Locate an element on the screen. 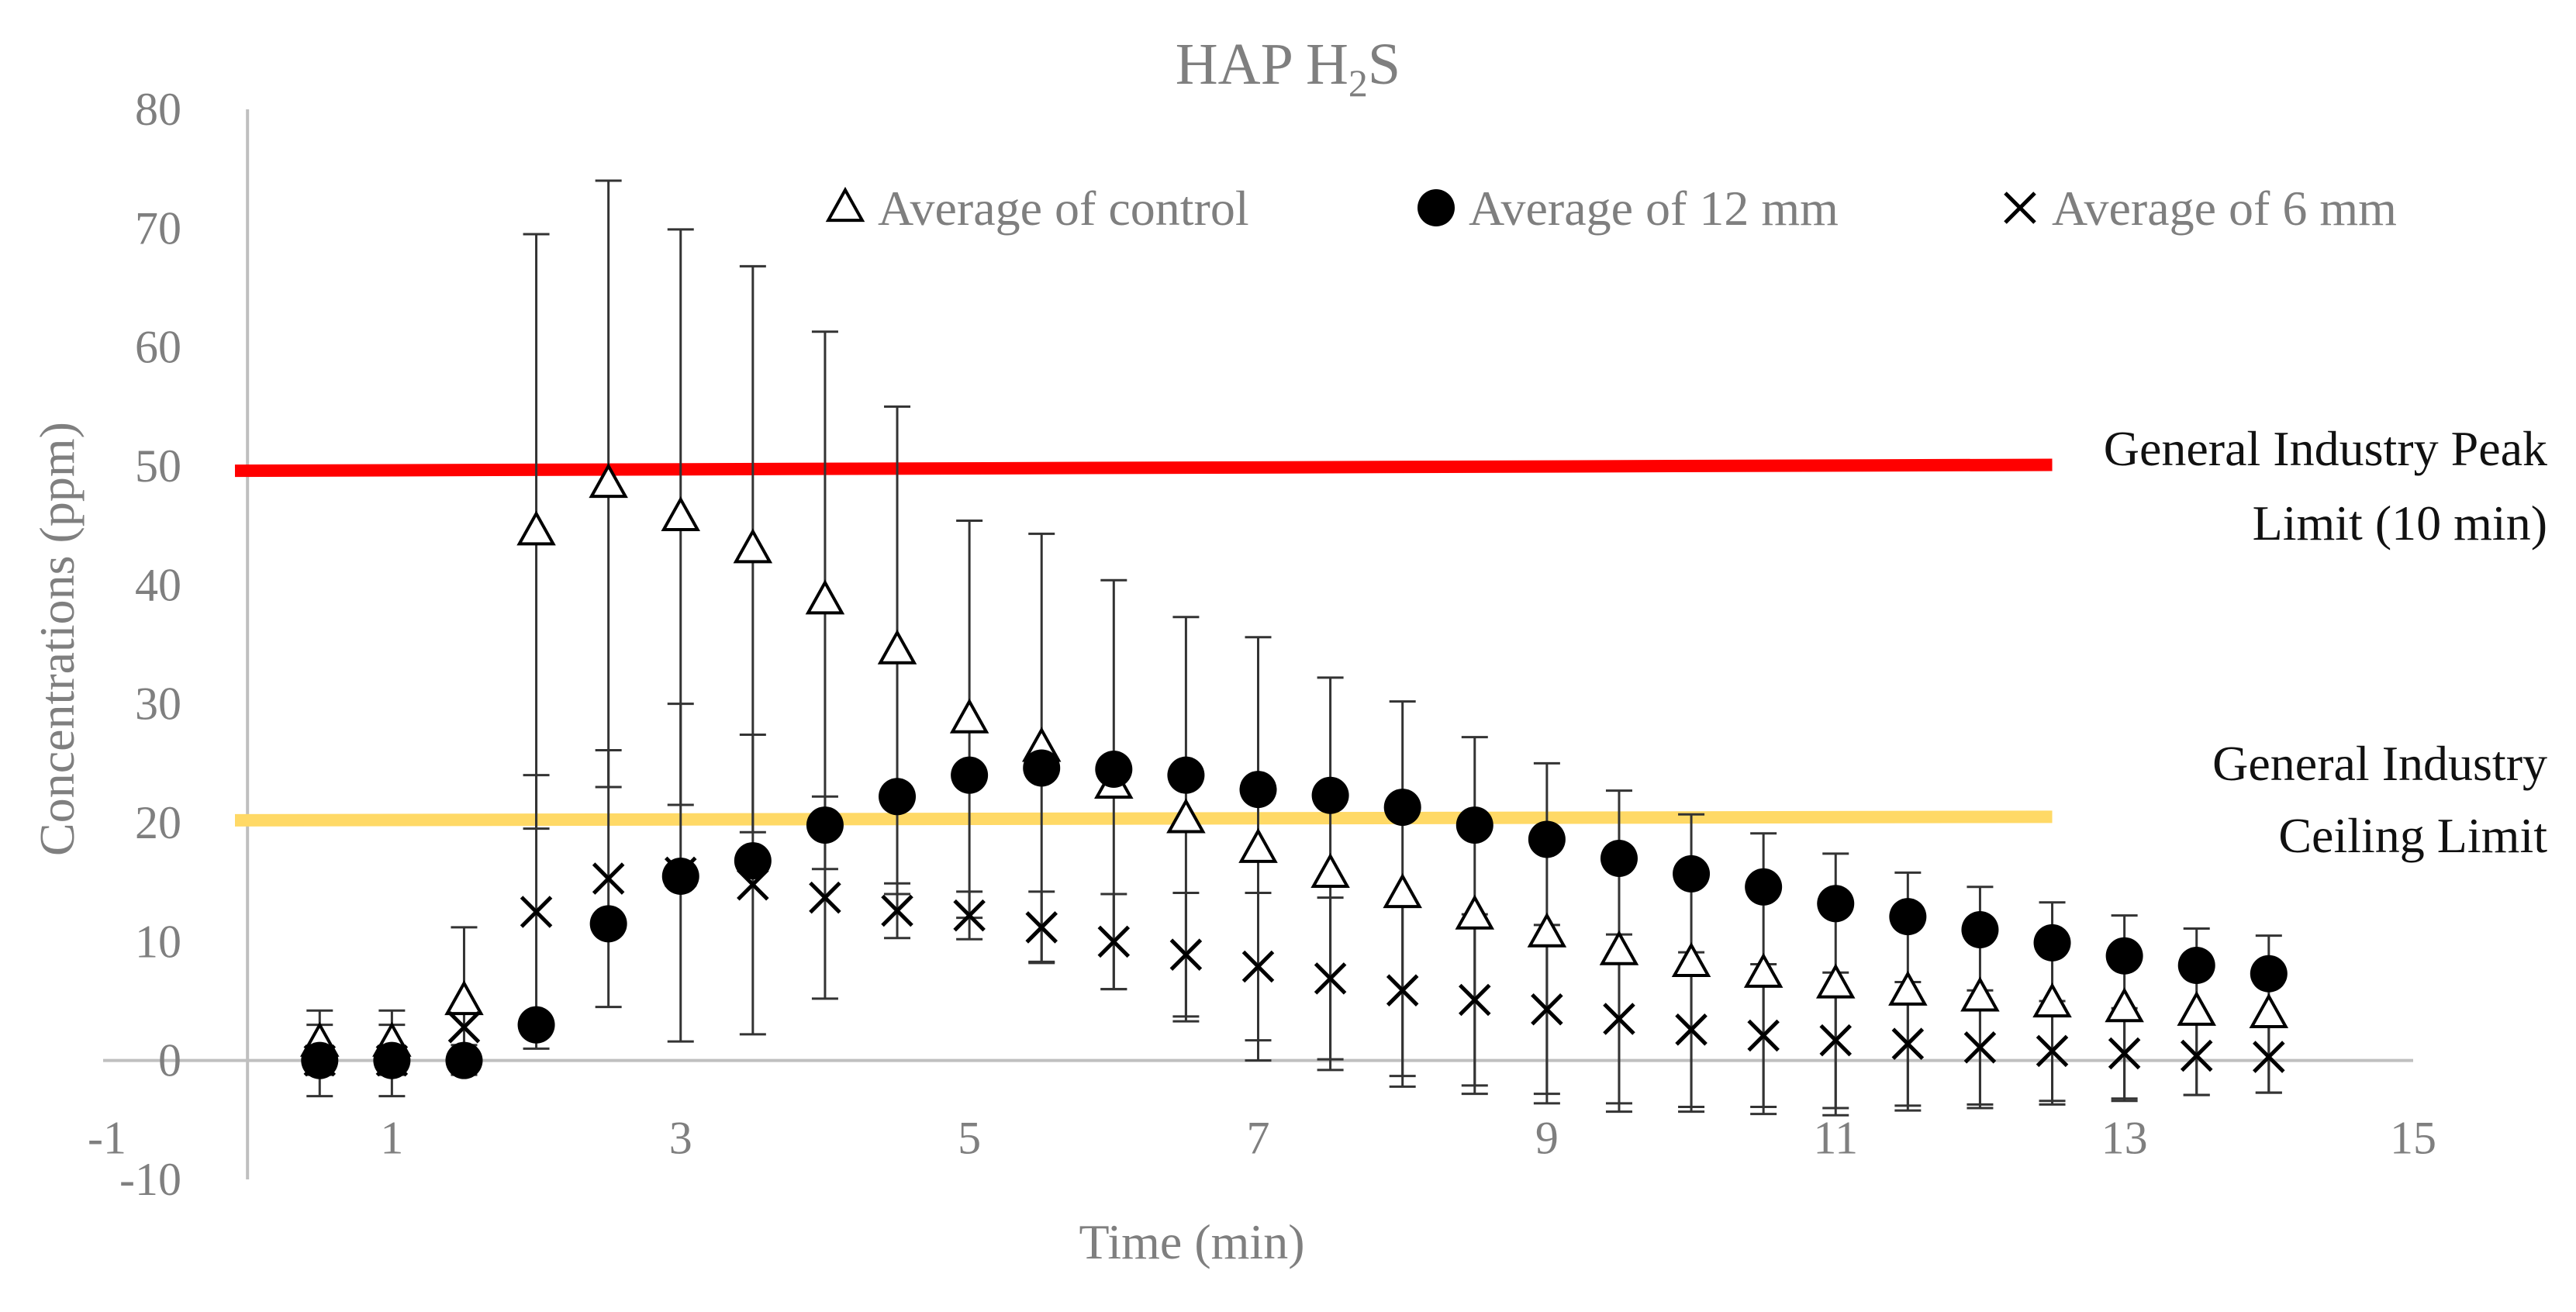 This screenshot has width=2576, height=1312. x-tick-label: 15 is located at coordinates (2413, 1138).